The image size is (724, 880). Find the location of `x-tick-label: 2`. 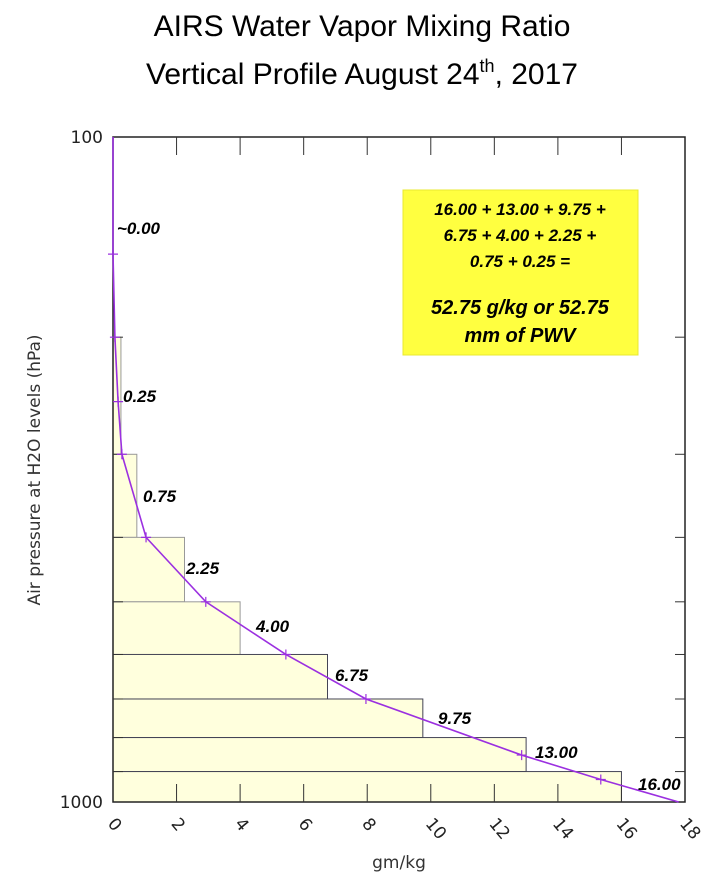

x-tick-label: 2 is located at coordinates (178, 824).